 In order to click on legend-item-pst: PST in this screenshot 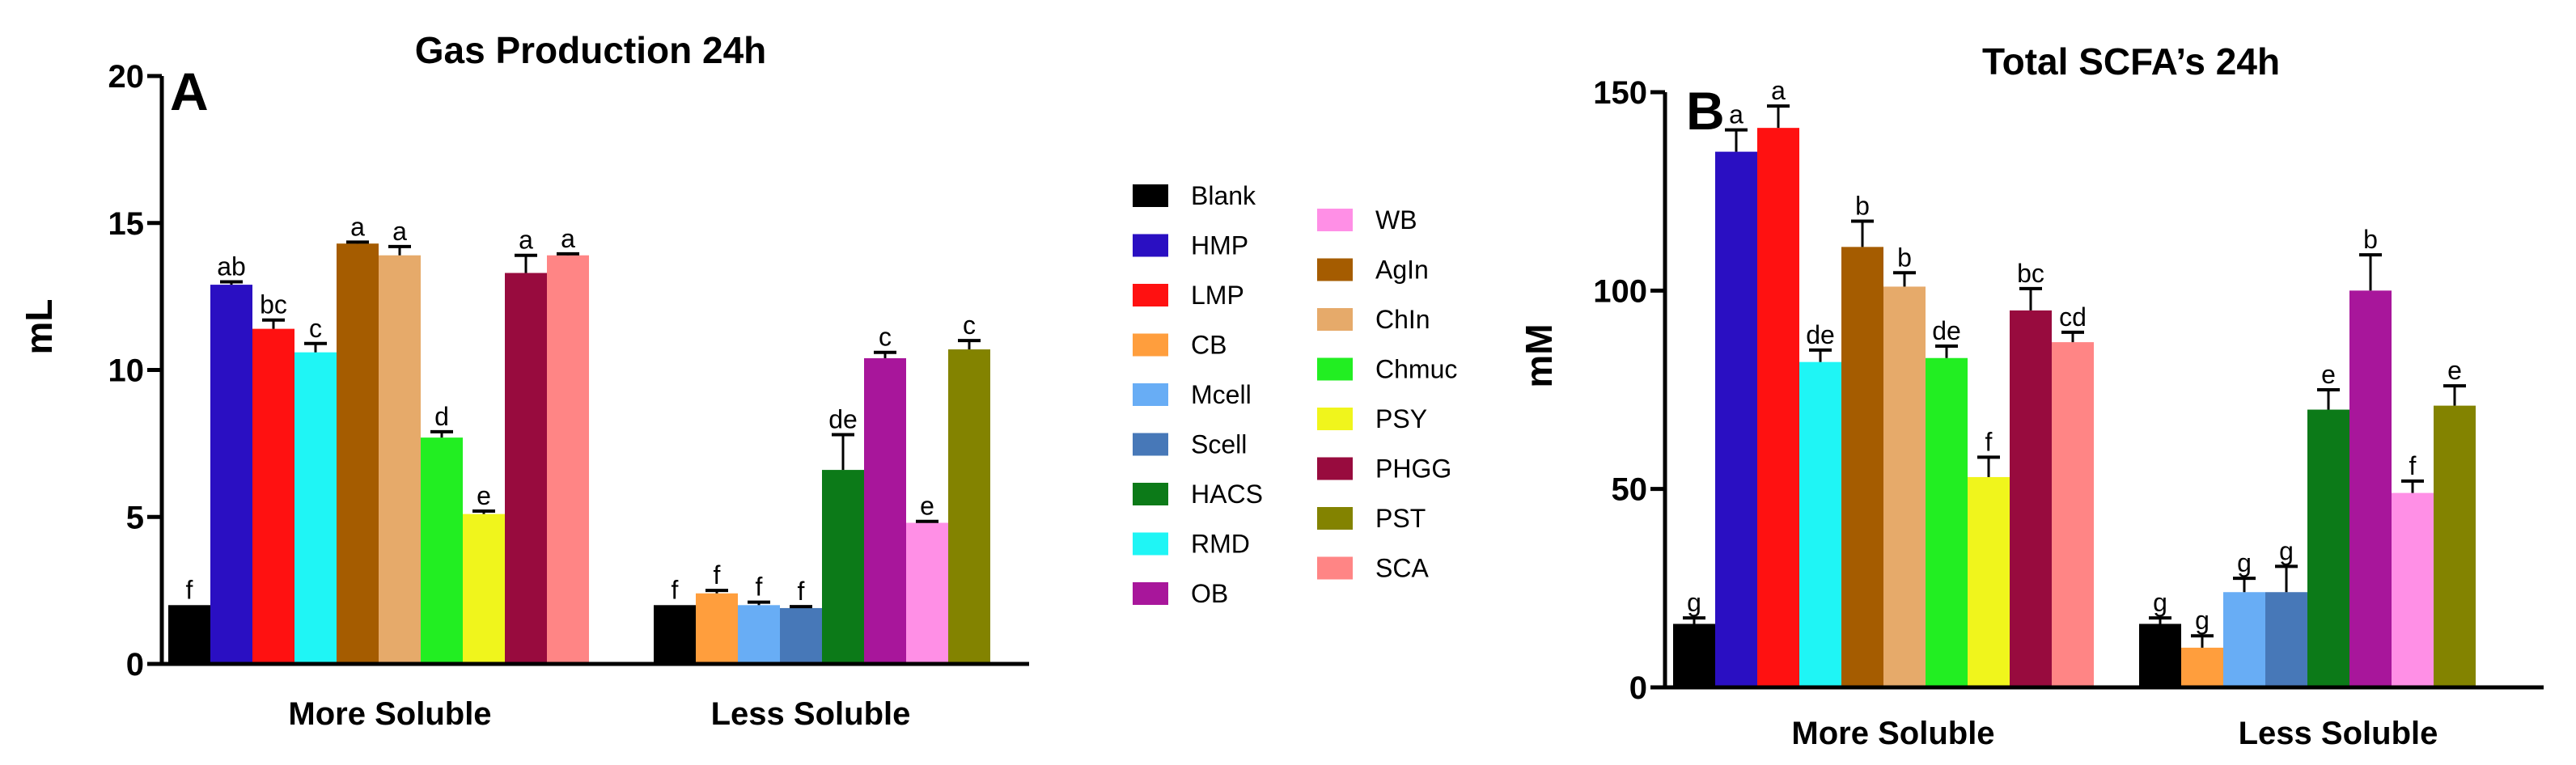, I will do `click(1371, 519)`.